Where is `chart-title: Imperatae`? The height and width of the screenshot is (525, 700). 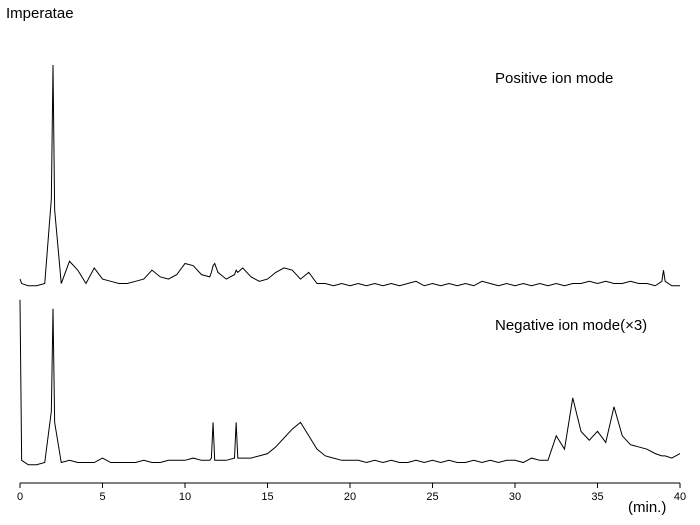
chart-title: Imperatae is located at coordinates (40, 13).